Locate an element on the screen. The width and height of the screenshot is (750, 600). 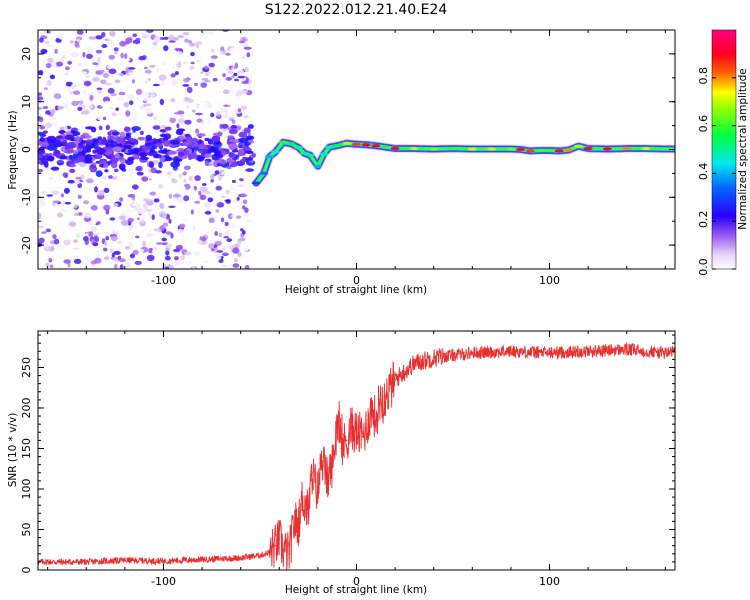
y-tick-label: 200 is located at coordinates (26, 407).